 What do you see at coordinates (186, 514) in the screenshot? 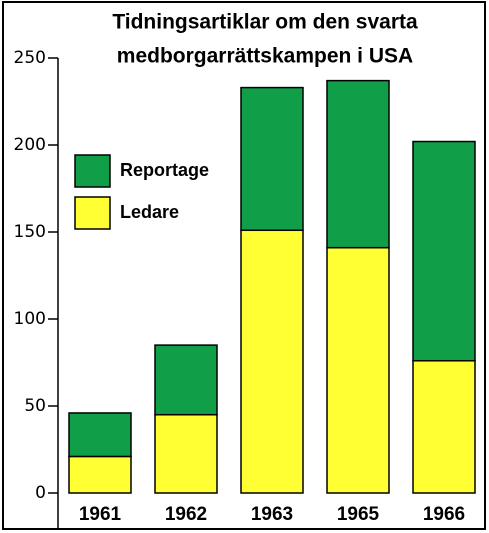
I see `x-tick-label: 1962` at bounding box center [186, 514].